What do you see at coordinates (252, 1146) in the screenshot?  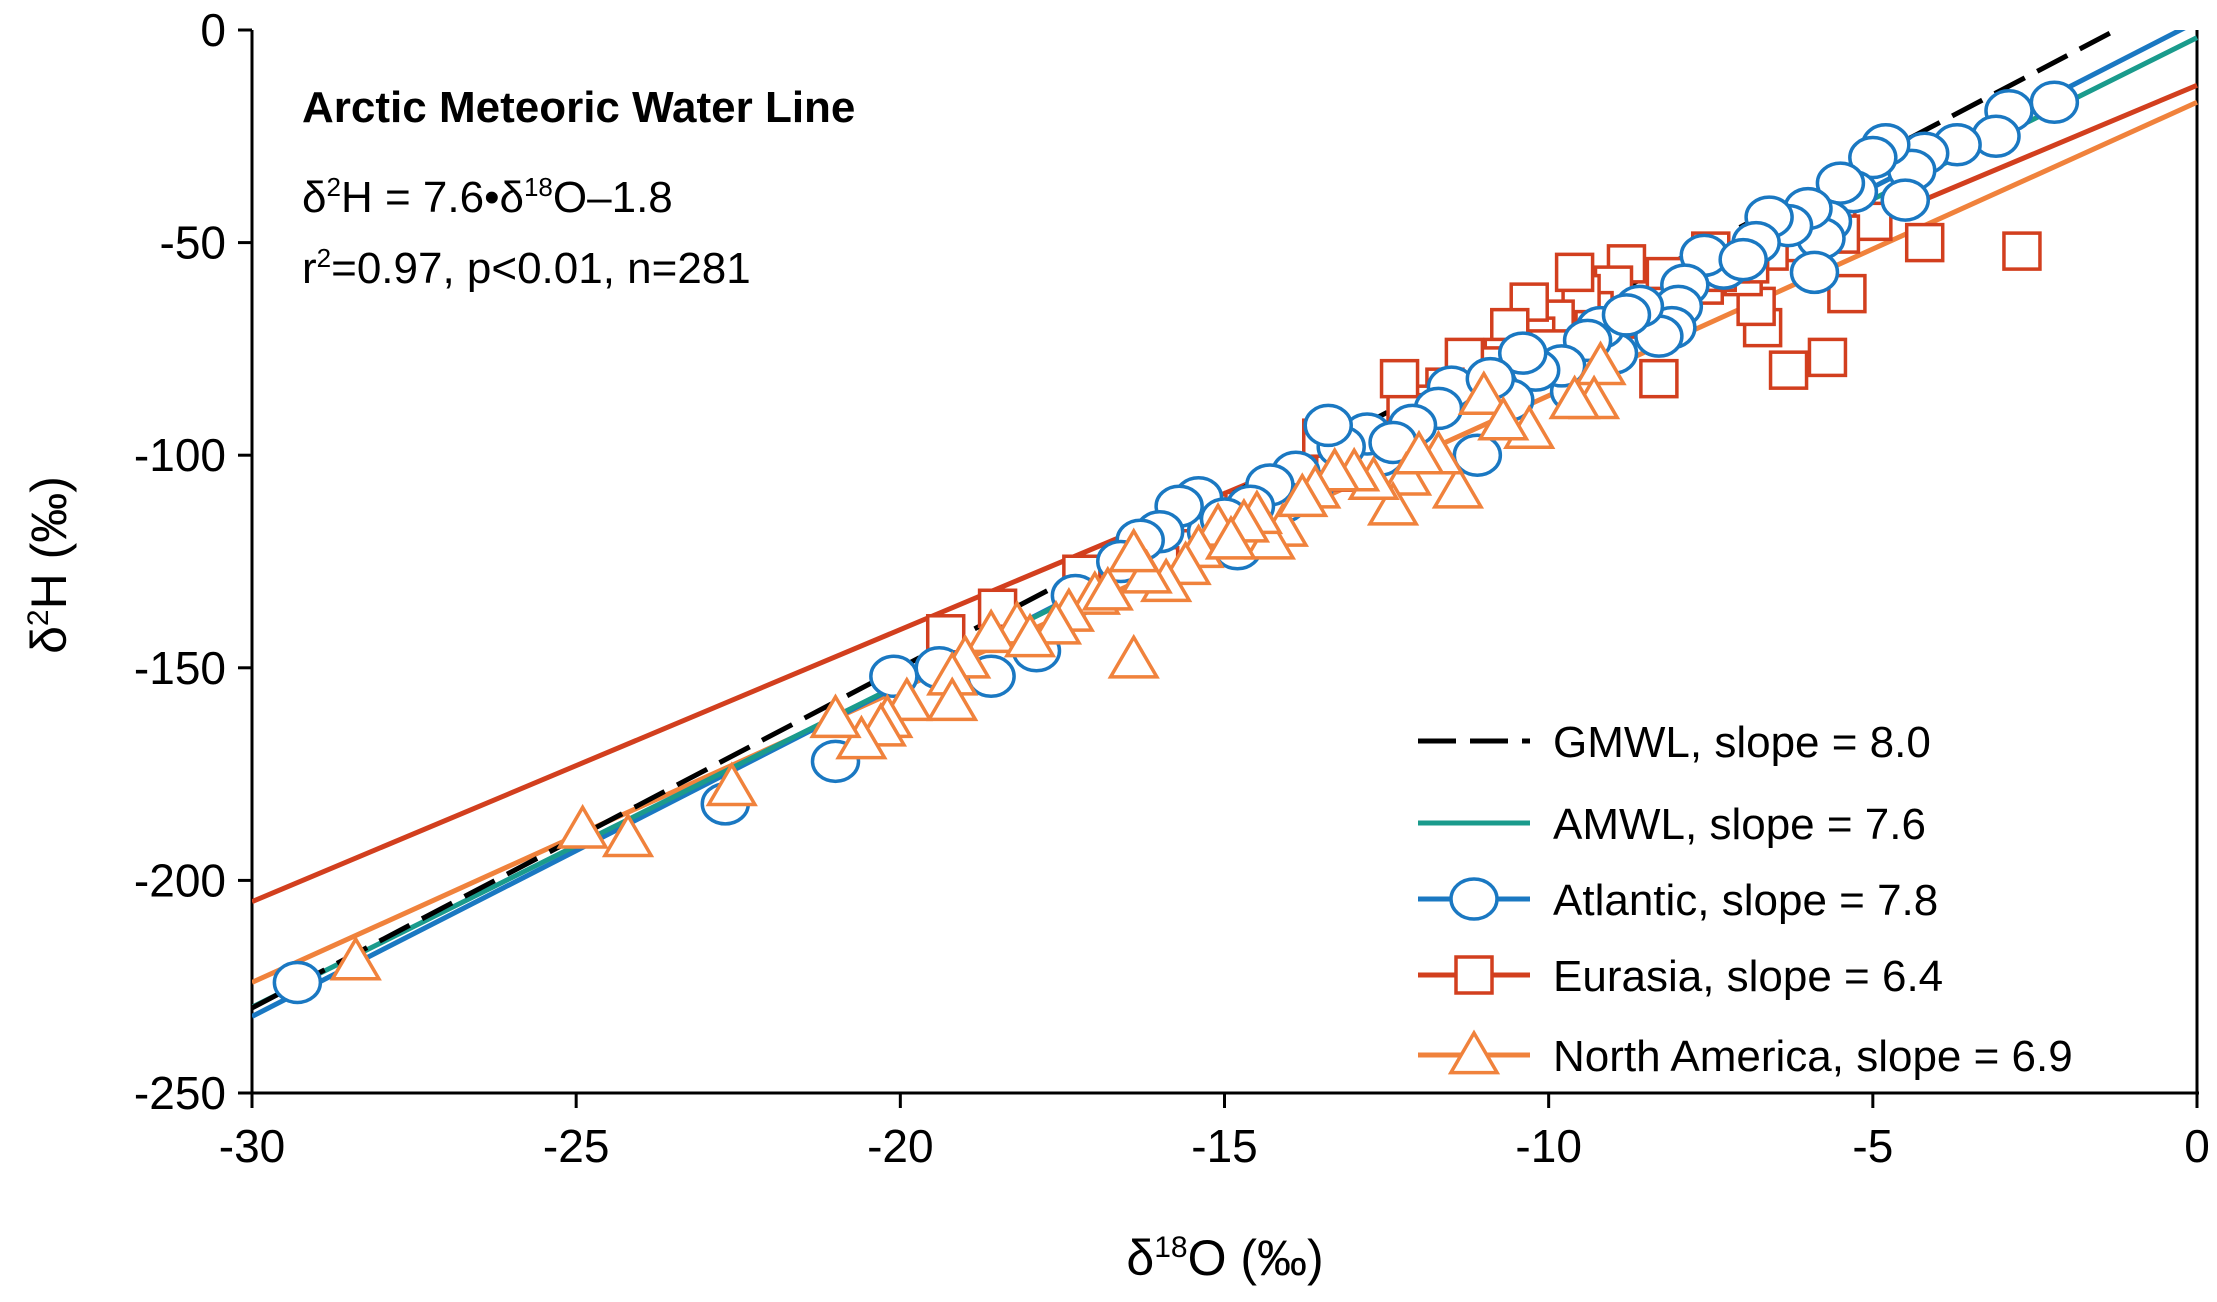 I see `x-tick-label: -30` at bounding box center [252, 1146].